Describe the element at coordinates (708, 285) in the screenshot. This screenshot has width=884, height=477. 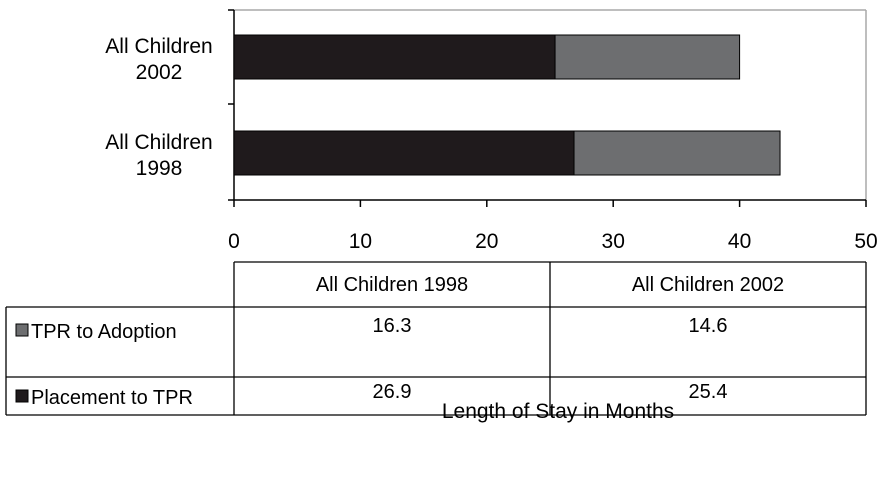
I see `table-column-header: All Children 2002` at that location.